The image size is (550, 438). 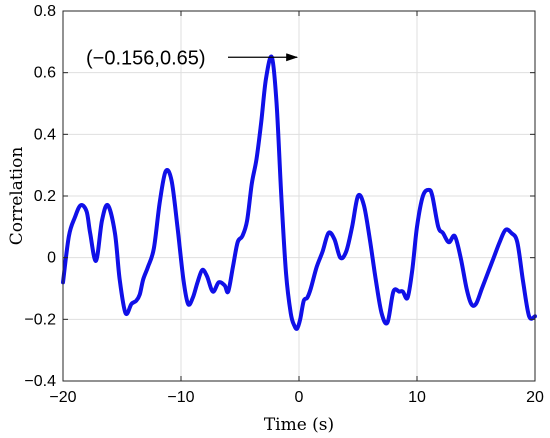 What do you see at coordinates (299, 425) in the screenshot?
I see `x-axis-title: Time (s)` at bounding box center [299, 425].